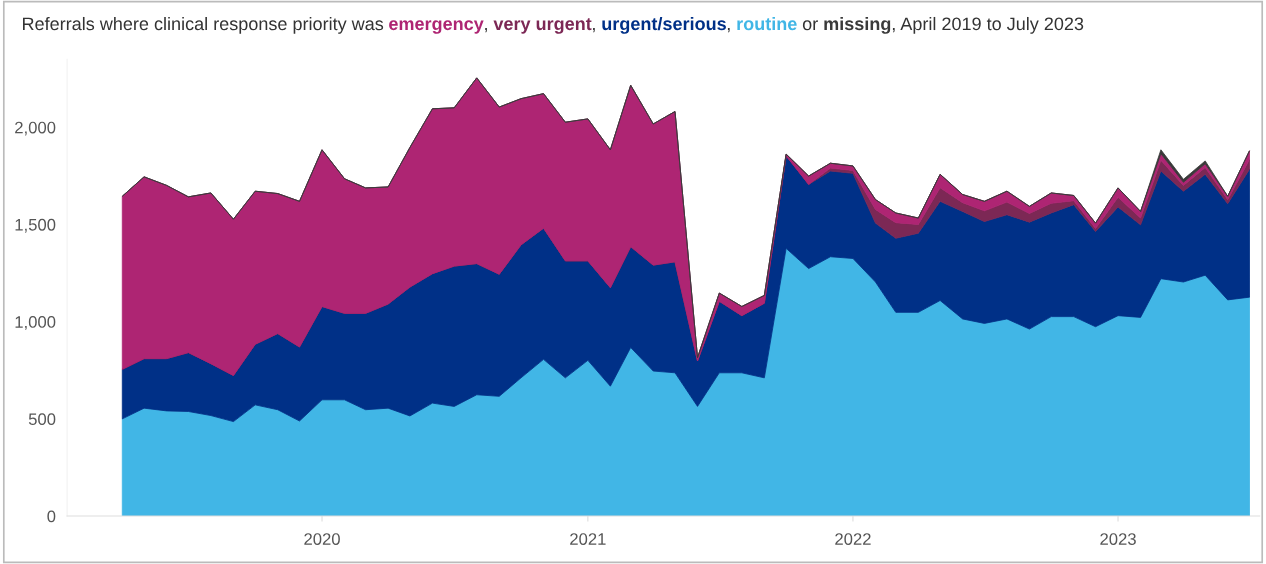 The width and height of the screenshot is (1266, 564). What do you see at coordinates (588, 539) in the screenshot?
I see `x-tick-label: 2021` at bounding box center [588, 539].